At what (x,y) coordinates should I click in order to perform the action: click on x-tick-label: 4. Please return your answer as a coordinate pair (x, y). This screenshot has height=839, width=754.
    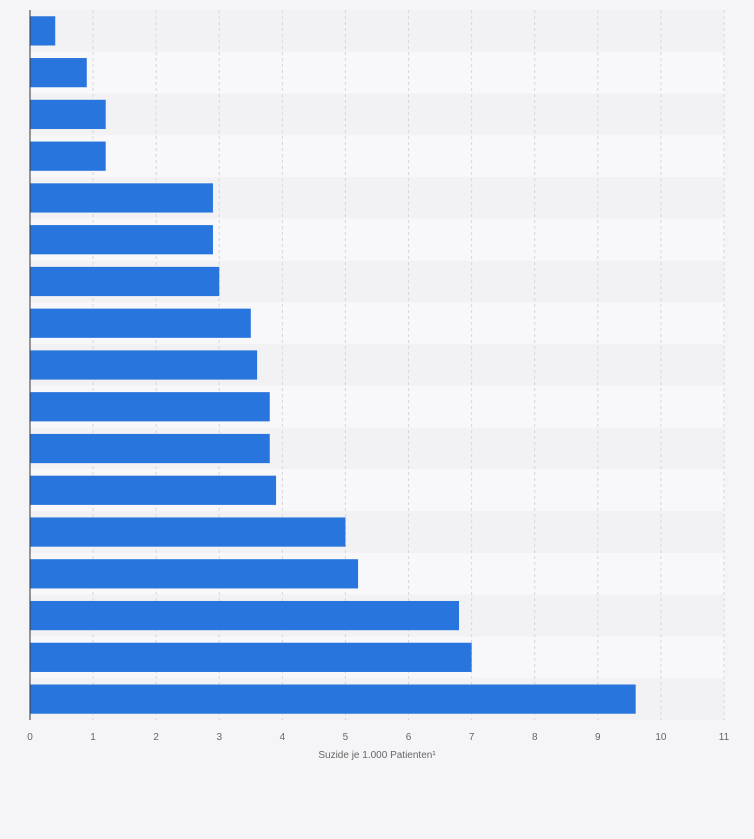
    Looking at the image, I should click on (283, 737).